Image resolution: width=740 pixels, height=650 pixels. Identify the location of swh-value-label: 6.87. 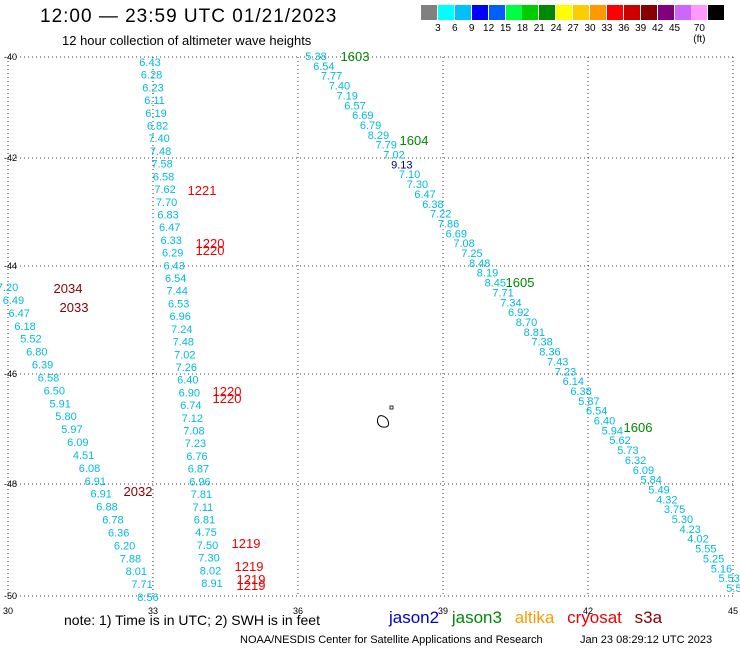
(198, 470).